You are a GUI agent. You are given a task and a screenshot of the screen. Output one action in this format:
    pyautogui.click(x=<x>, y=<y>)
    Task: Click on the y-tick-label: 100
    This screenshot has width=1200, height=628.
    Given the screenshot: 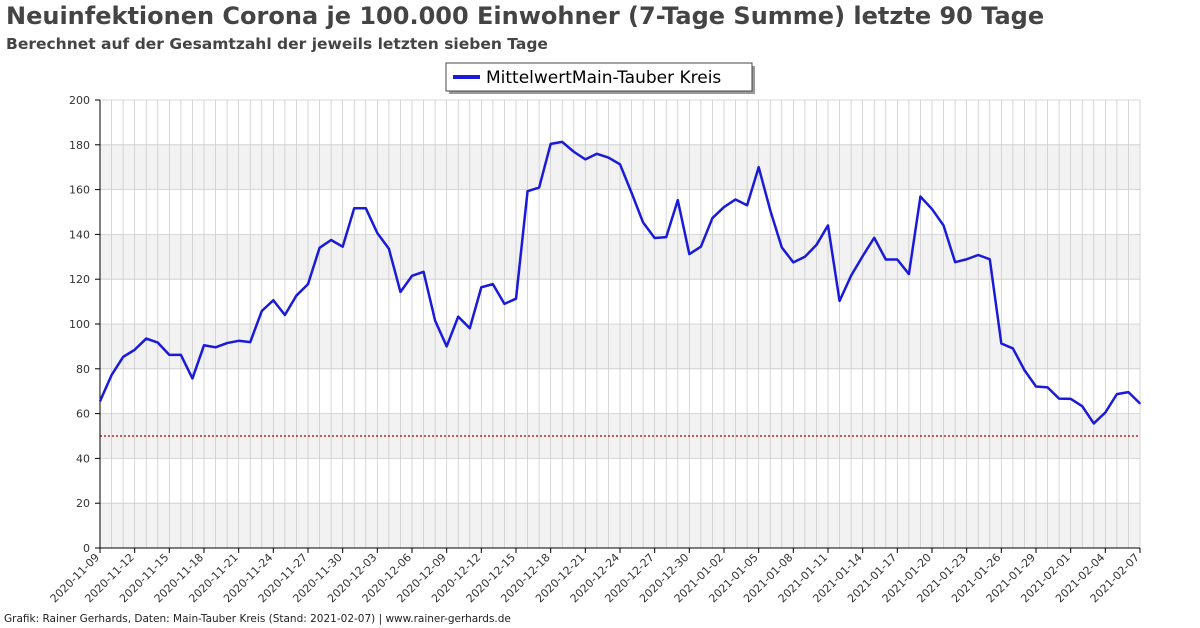 What is the action you would take?
    pyautogui.click(x=79, y=324)
    